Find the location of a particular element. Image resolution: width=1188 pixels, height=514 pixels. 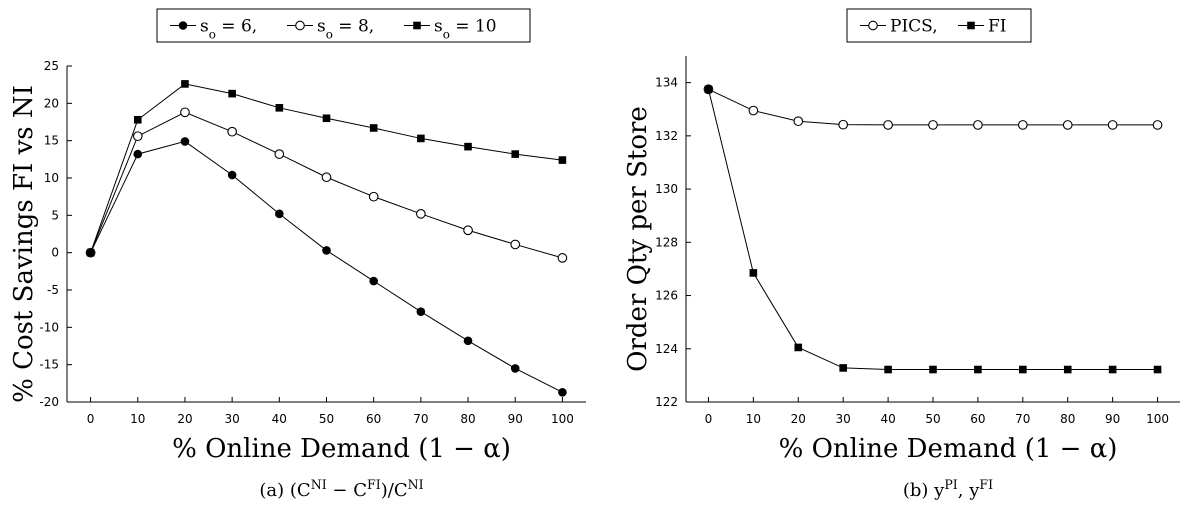

chart-caption: (a) (CNI − CFI)/CNI is located at coordinates (341, 489).